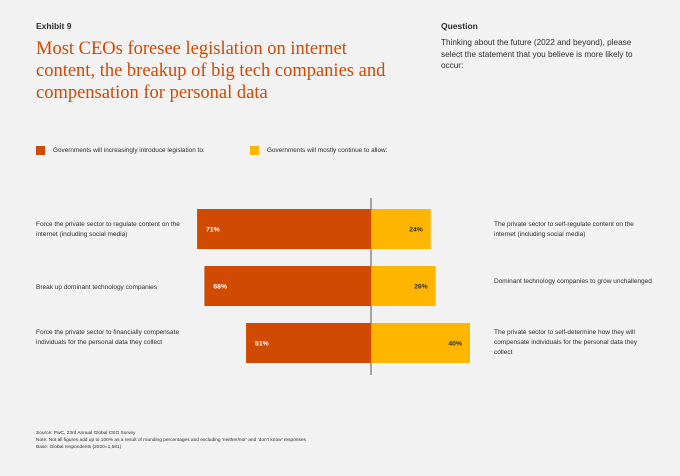  I want to click on data-label-allow: 26%, so click(421, 287).